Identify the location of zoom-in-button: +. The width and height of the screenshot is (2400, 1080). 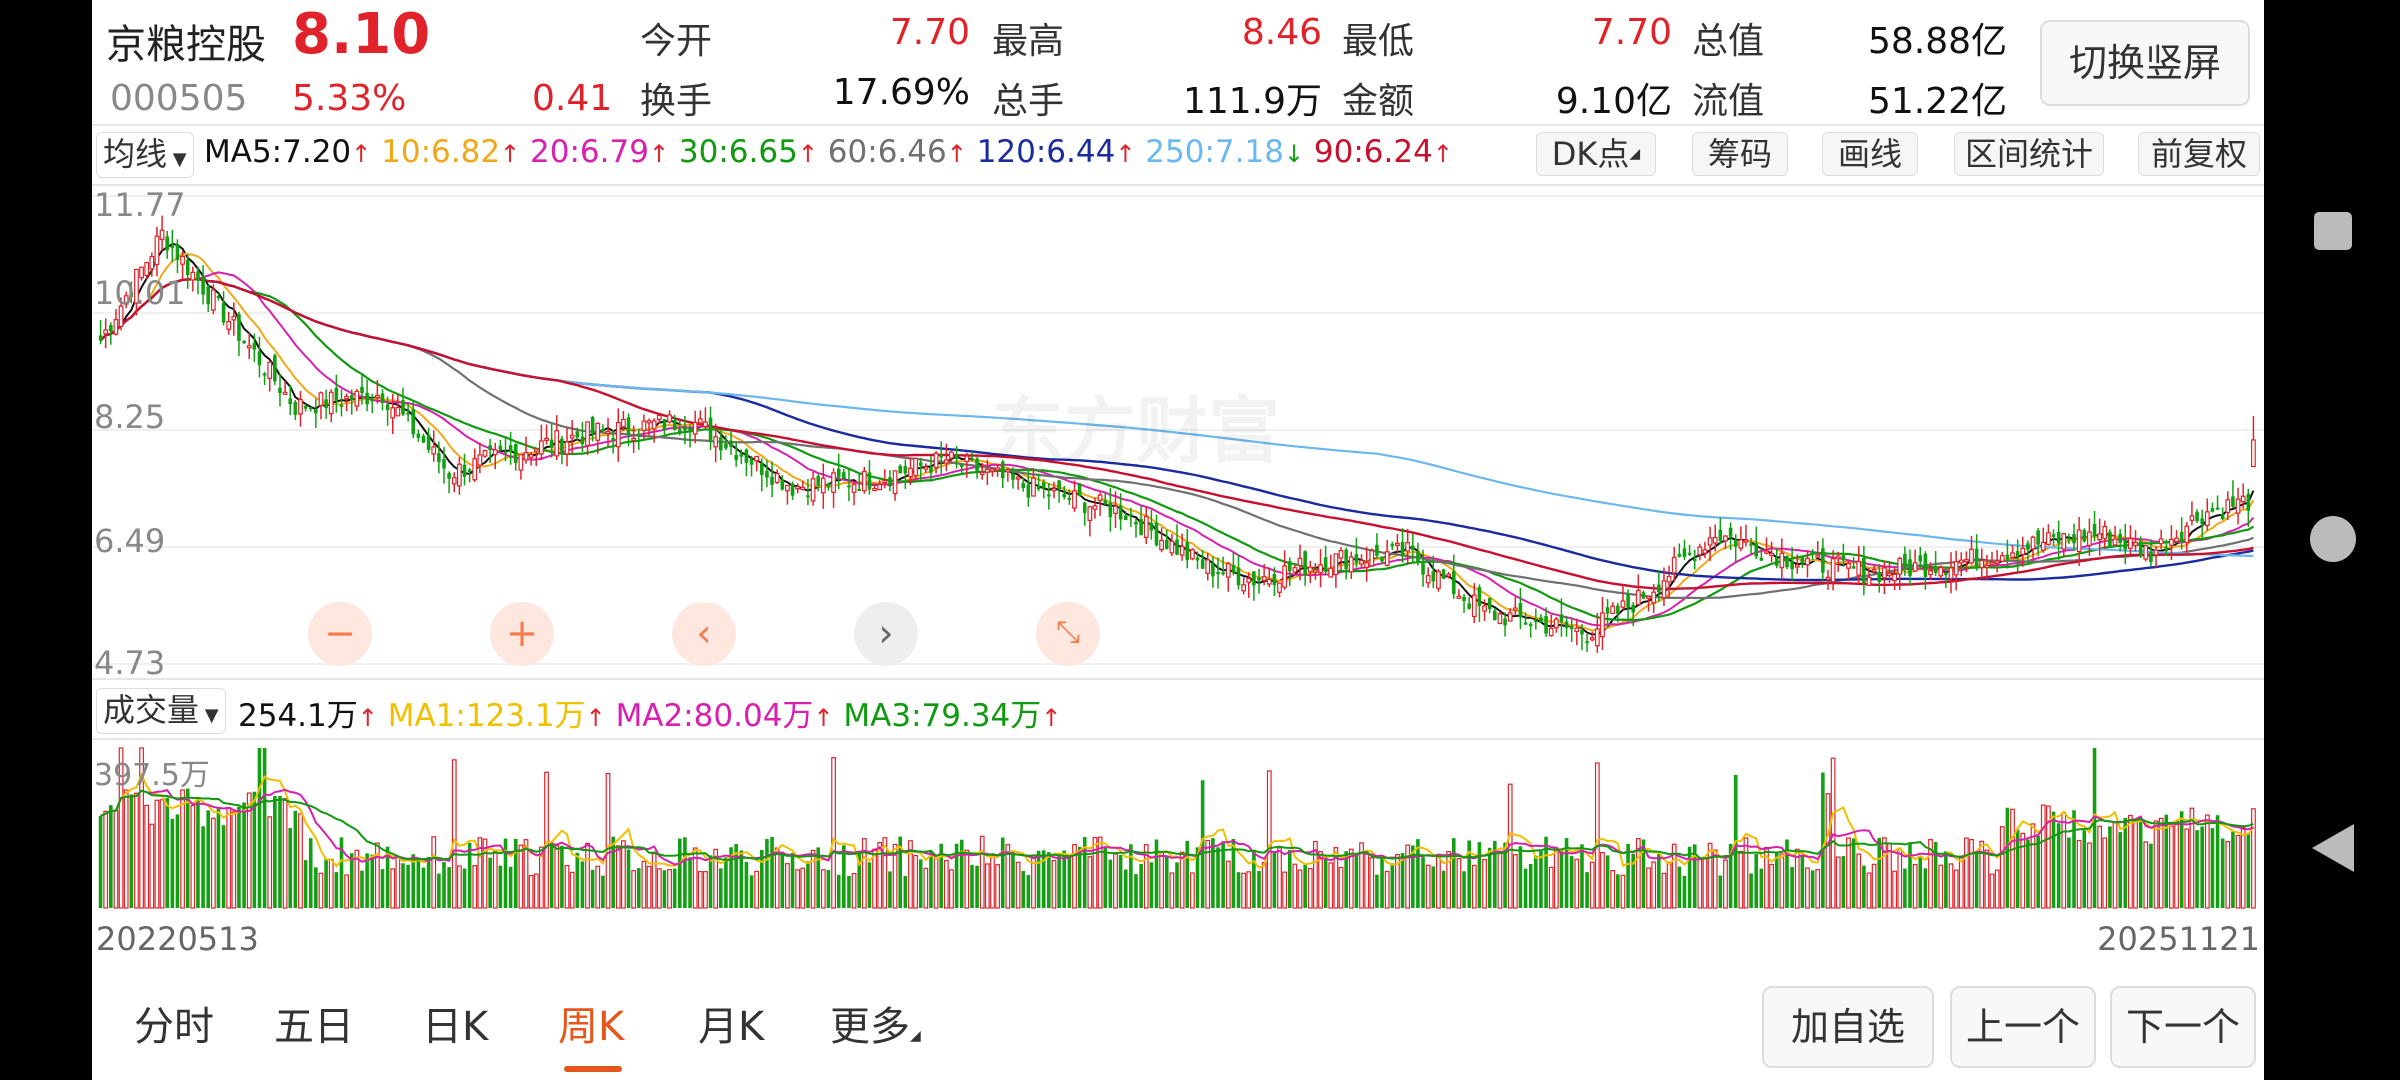
(522, 634).